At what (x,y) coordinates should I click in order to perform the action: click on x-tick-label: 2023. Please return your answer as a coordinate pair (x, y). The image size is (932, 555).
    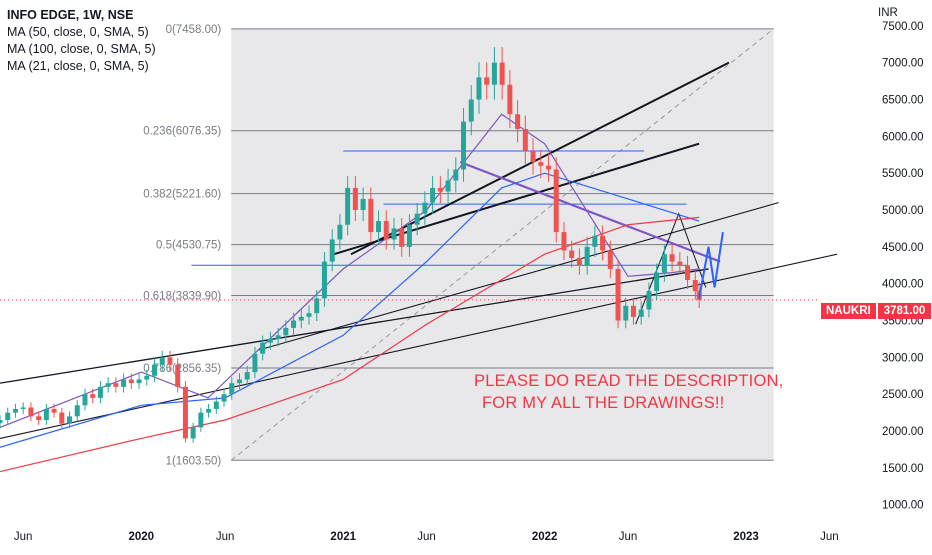
    Looking at the image, I should click on (746, 537).